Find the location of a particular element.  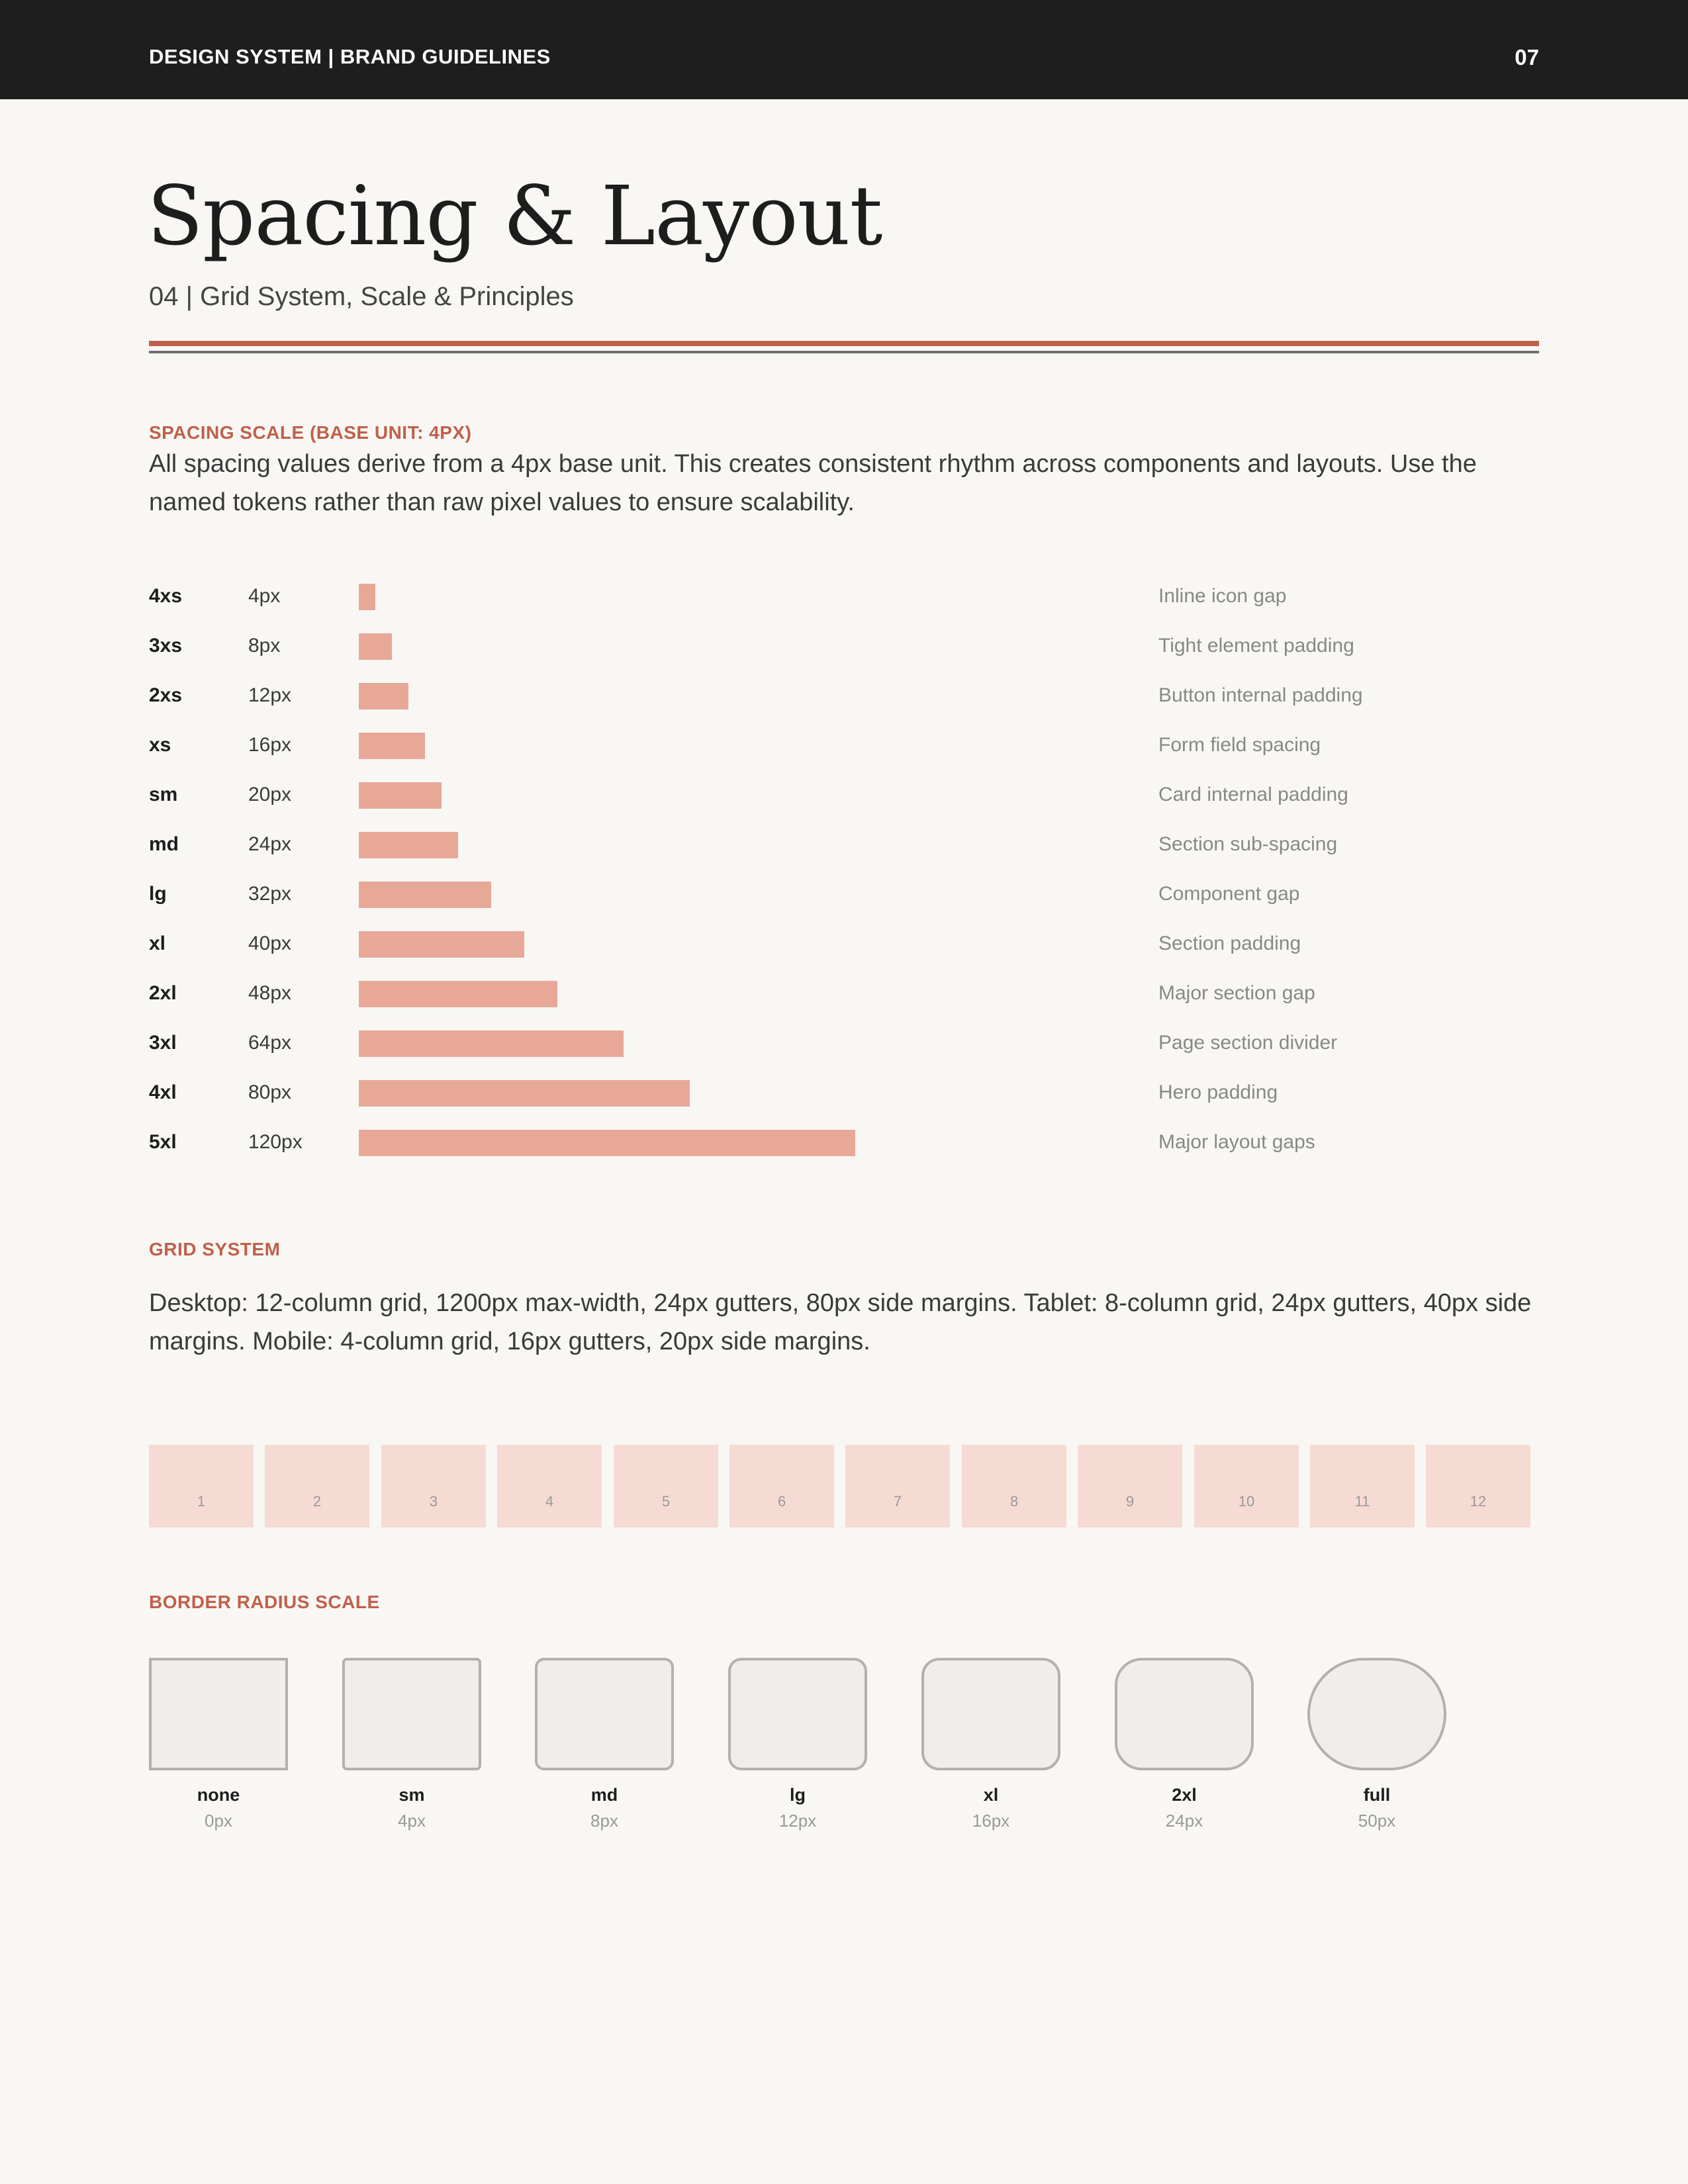

grid-column-number: 12 is located at coordinates (1478, 1501).